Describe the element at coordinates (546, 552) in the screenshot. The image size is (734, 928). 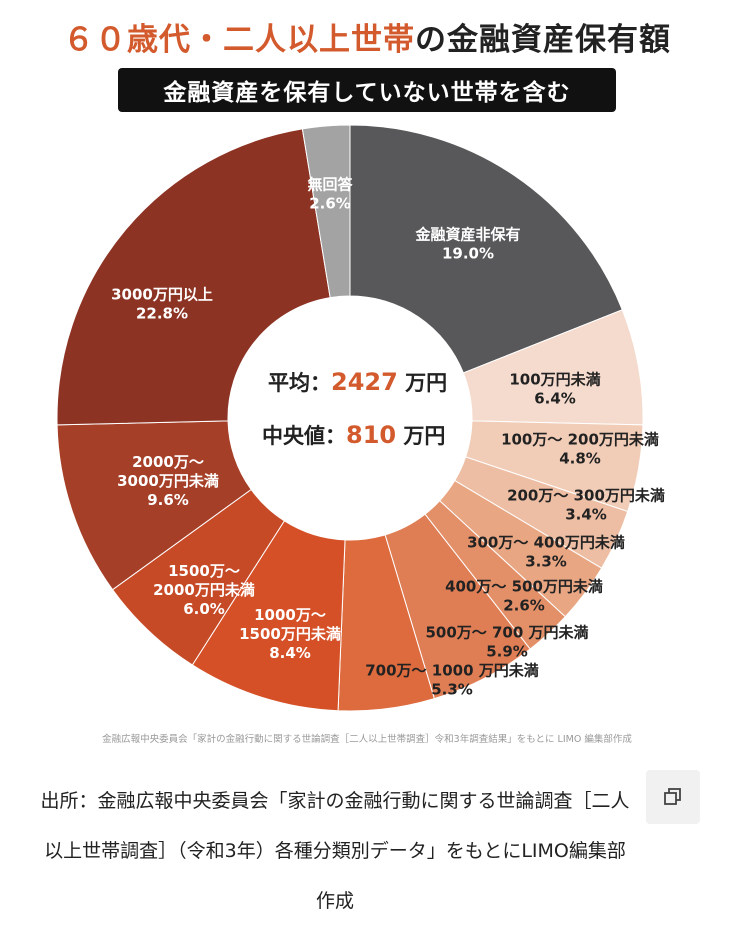
I see `slice-label-5: 300万～ 400万円未満 3.3%` at that location.